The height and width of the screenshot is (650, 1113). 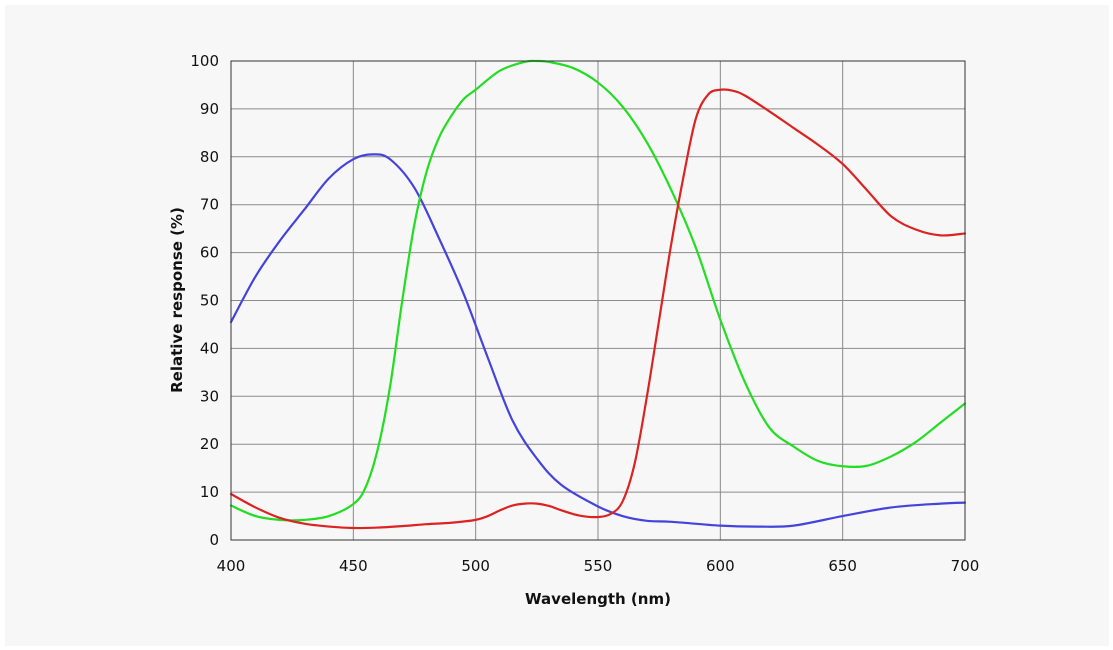 What do you see at coordinates (842, 566) in the screenshot?
I see `x-tick-label: 650` at bounding box center [842, 566].